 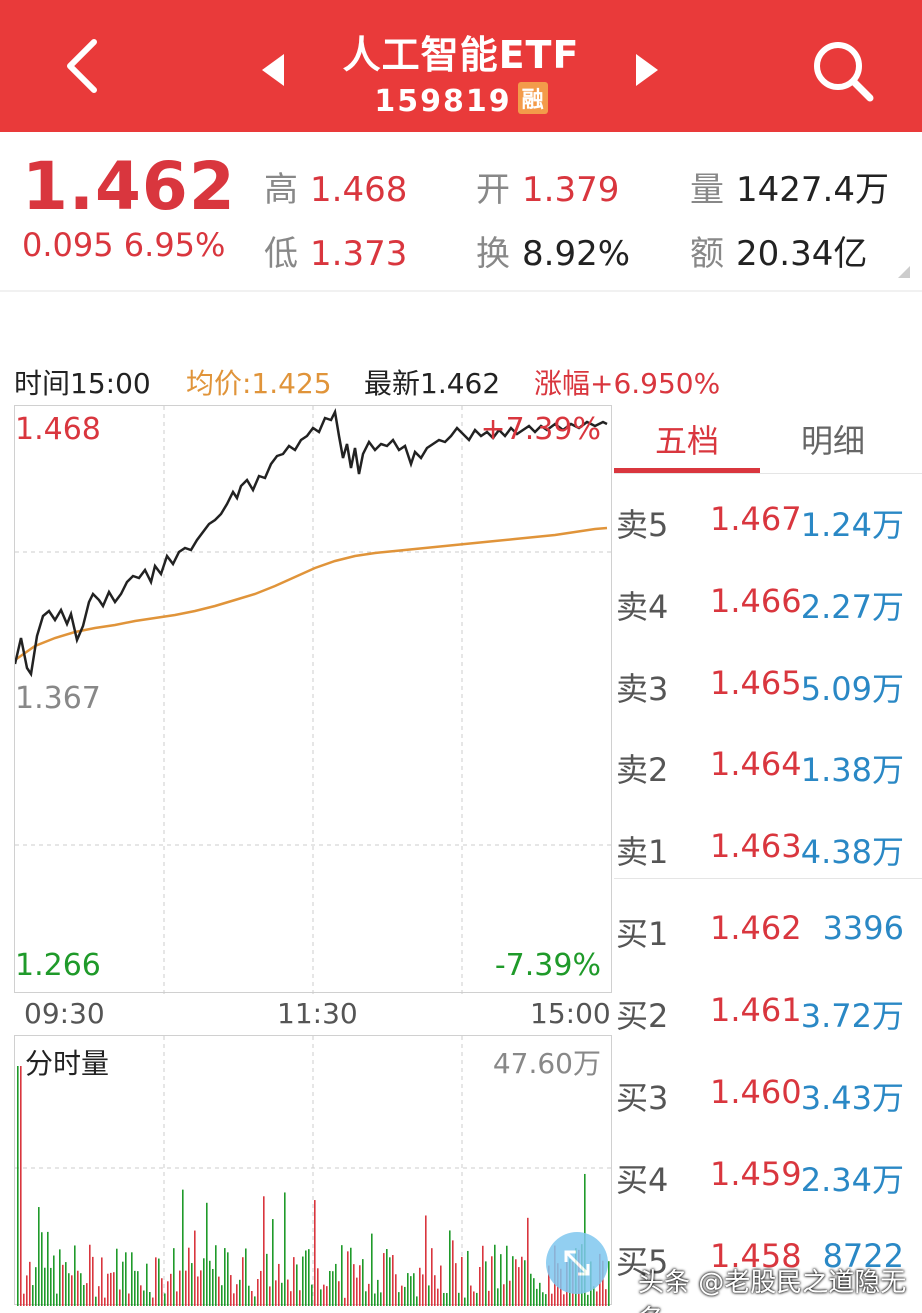 What do you see at coordinates (686, 441) in the screenshot?
I see `tab-five-levels: 五档` at bounding box center [686, 441].